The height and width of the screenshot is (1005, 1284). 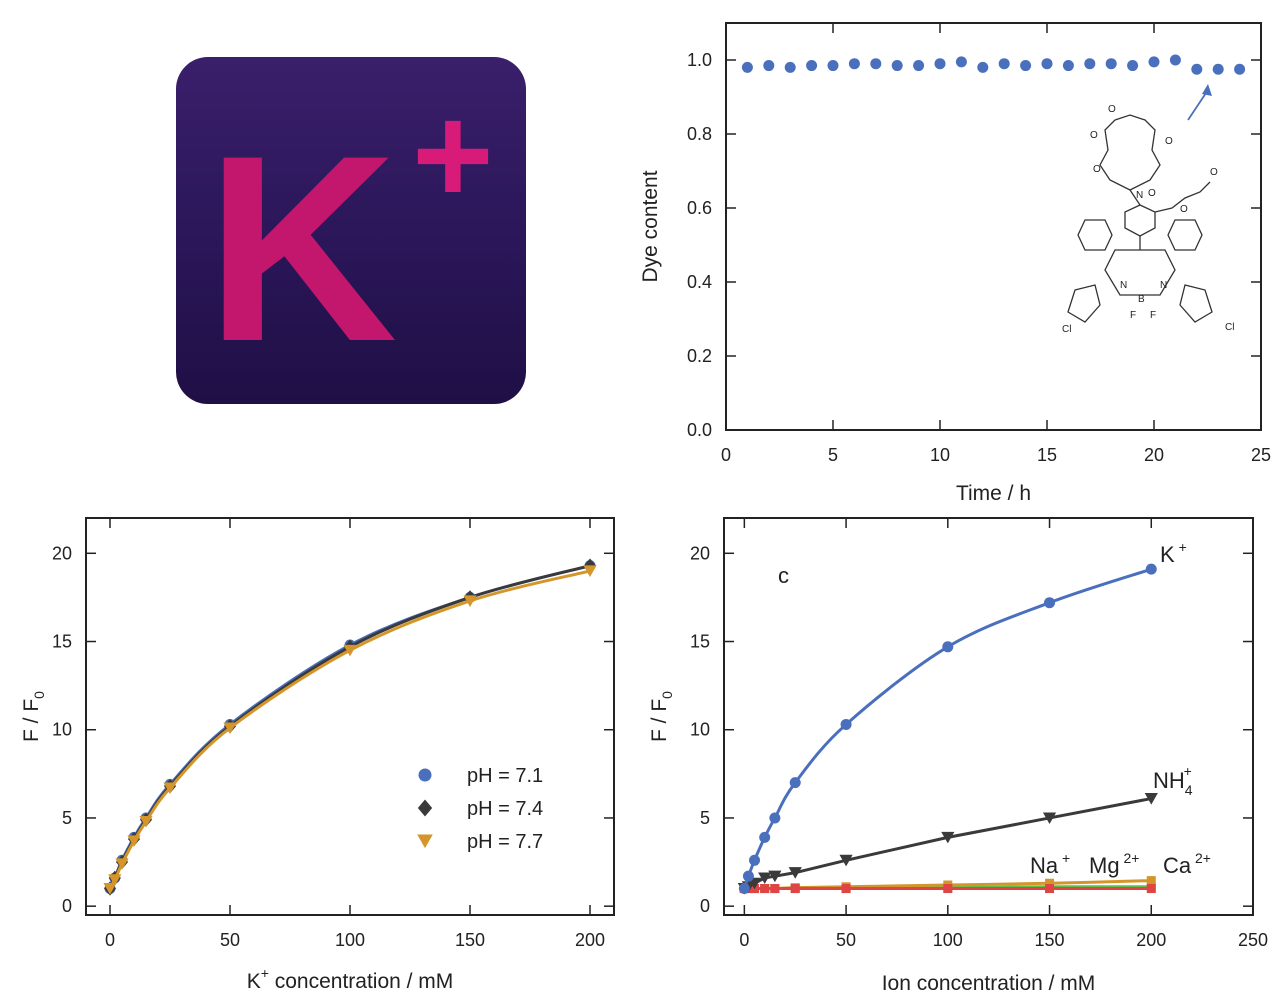 I want to click on x-tick-label: 150, so click(x=470, y=940).